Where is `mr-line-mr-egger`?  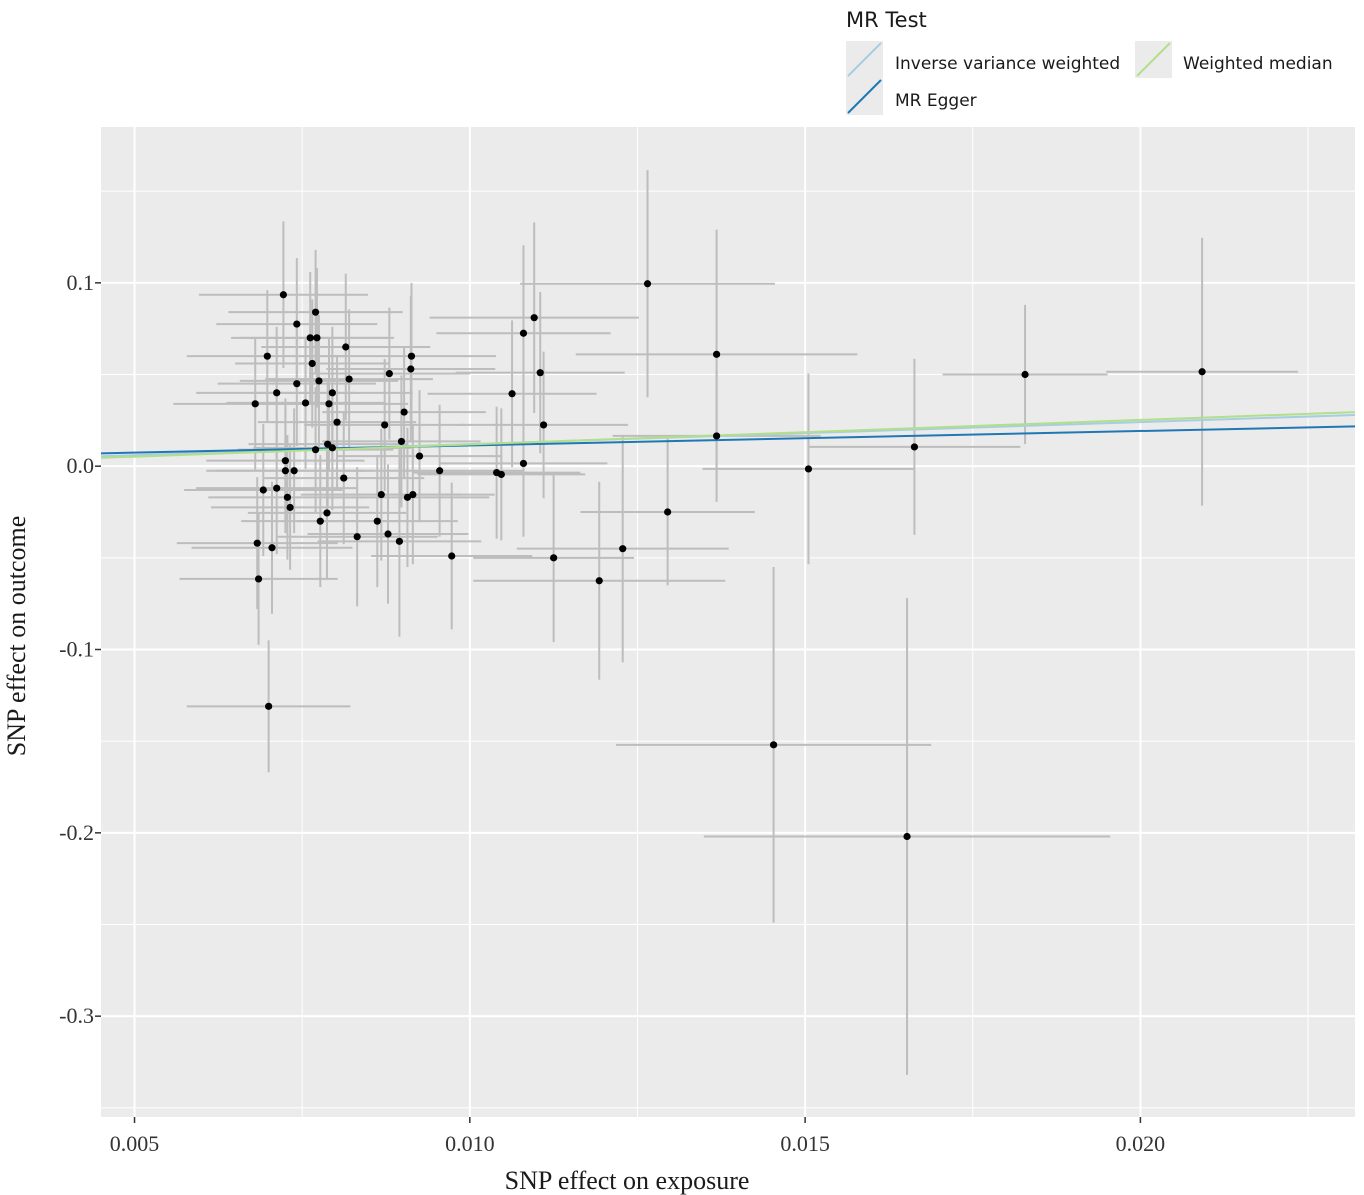 mr-line-mr-egger is located at coordinates (728, 440).